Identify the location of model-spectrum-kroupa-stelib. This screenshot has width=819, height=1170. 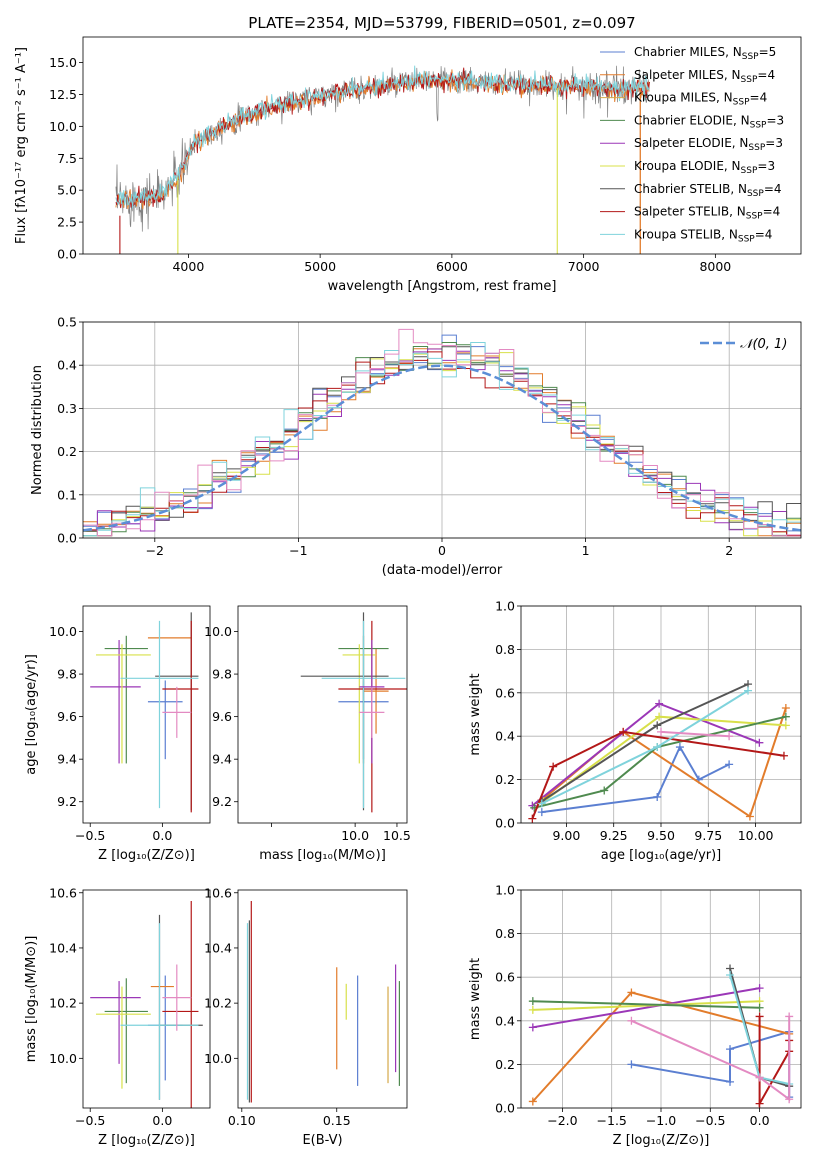
(382, 137).